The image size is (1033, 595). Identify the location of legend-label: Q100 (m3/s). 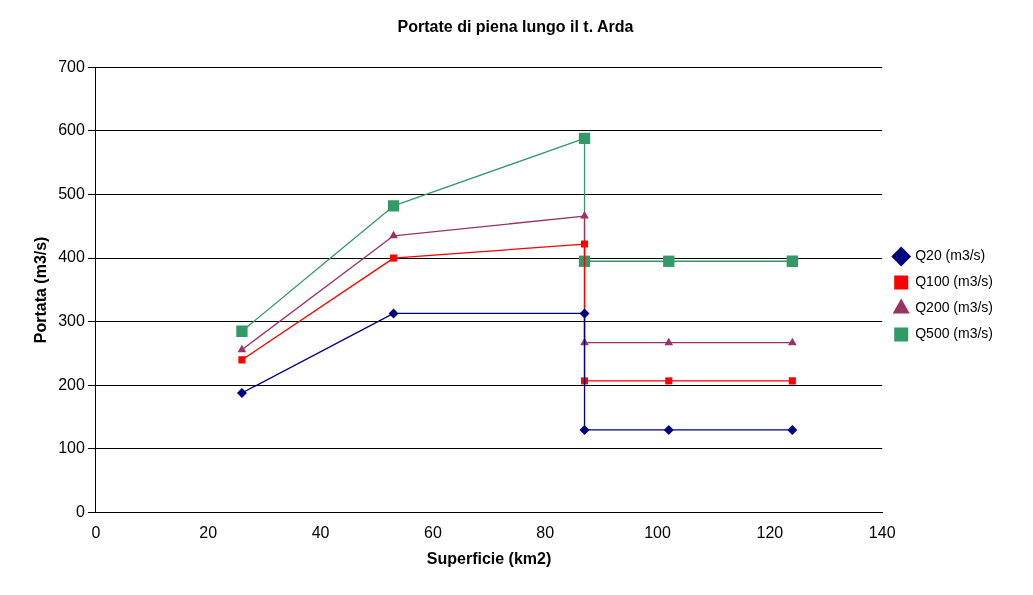
(954, 281).